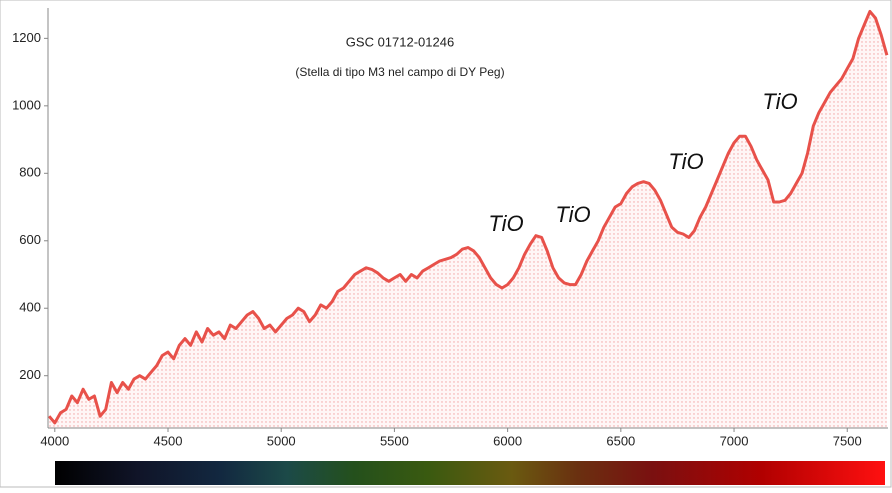 This screenshot has height=493, width=892. I want to click on chart-title: GSC 01712-01246, so click(400, 41).